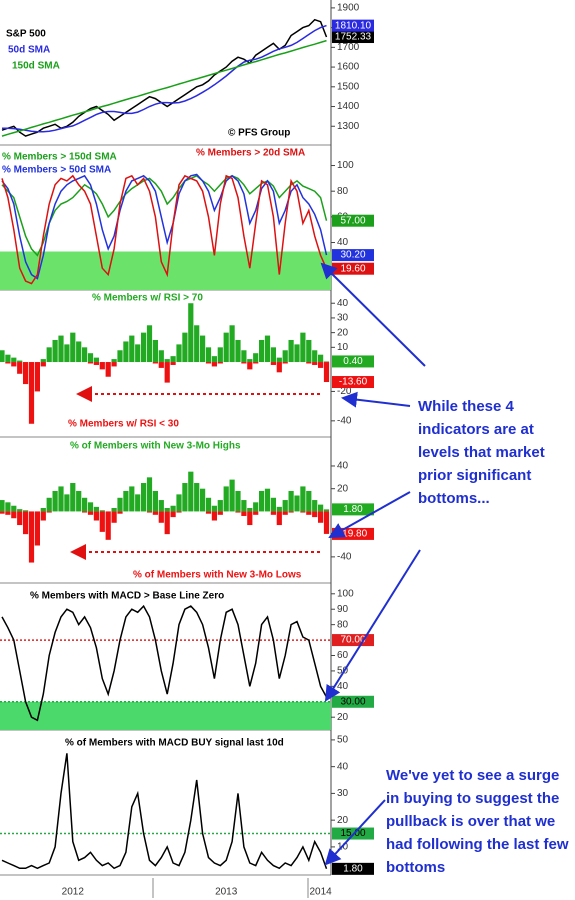 The image size is (575, 900). I want to click on legend-label: % Members > 50d SMA, so click(56, 170).